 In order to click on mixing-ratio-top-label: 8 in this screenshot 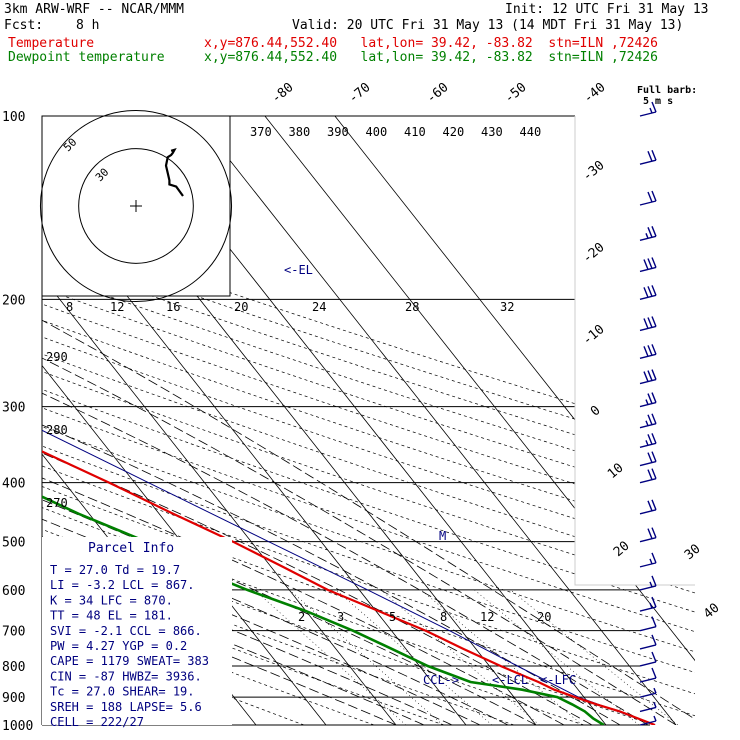, I will do `click(69, 307)`.